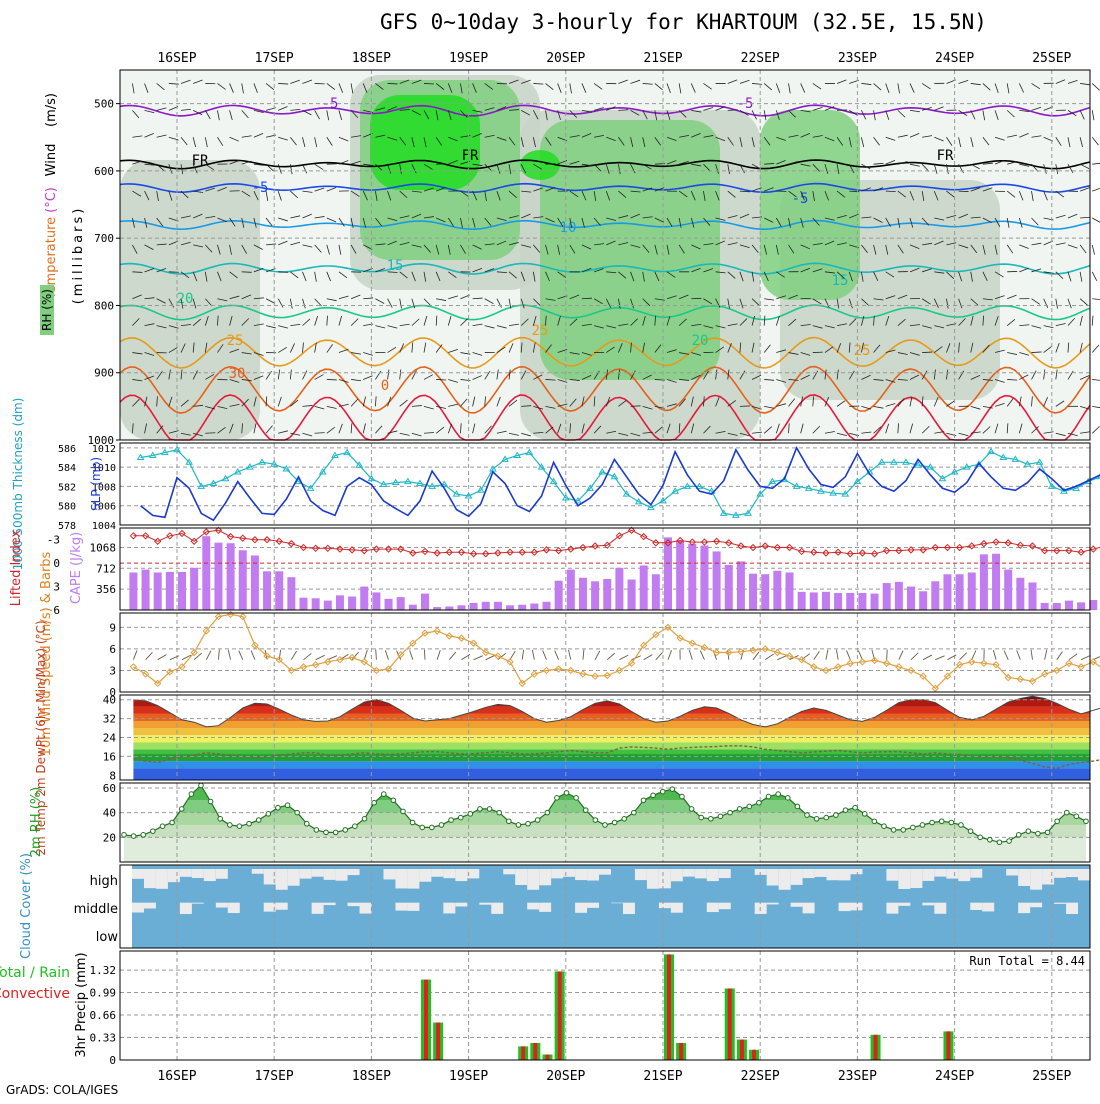  What do you see at coordinates (176, 58) in the screenshot?
I see `x-tick-label-top: 16SEP` at bounding box center [176, 58].